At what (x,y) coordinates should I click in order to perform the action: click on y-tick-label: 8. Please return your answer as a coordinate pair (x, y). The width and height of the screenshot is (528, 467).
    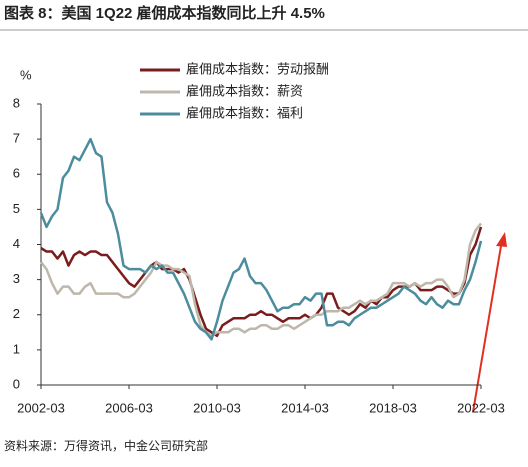
    Looking at the image, I should click on (16, 102).